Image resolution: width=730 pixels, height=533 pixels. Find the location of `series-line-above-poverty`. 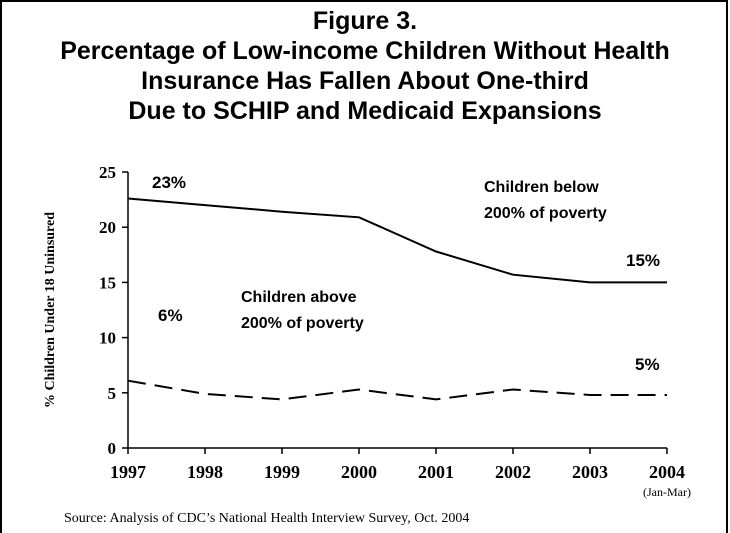

series-line-above-poverty is located at coordinates (397, 390).